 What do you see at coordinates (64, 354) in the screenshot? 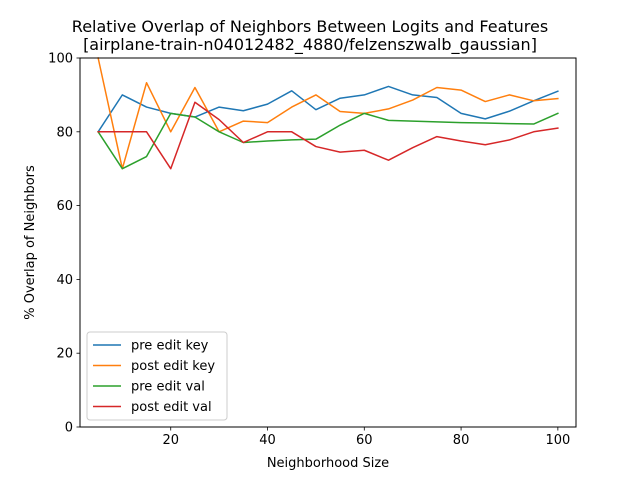
I see `y-tick-label: 20` at bounding box center [64, 354].